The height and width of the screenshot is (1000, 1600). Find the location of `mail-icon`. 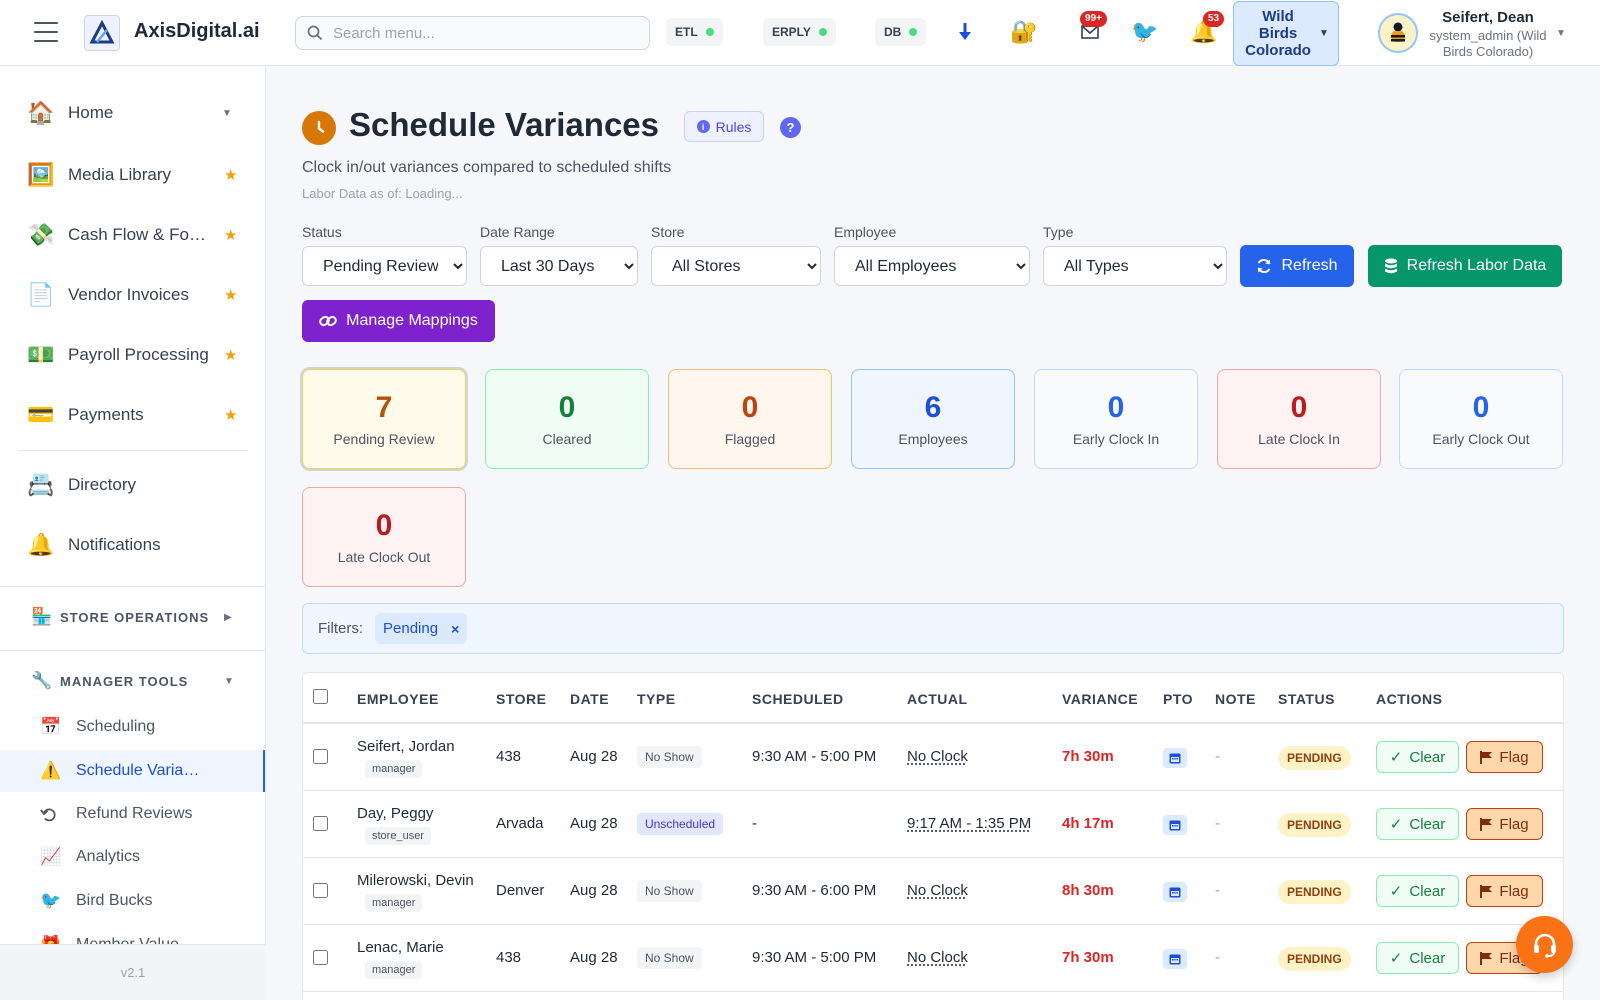

mail-icon is located at coordinates (1090, 32).